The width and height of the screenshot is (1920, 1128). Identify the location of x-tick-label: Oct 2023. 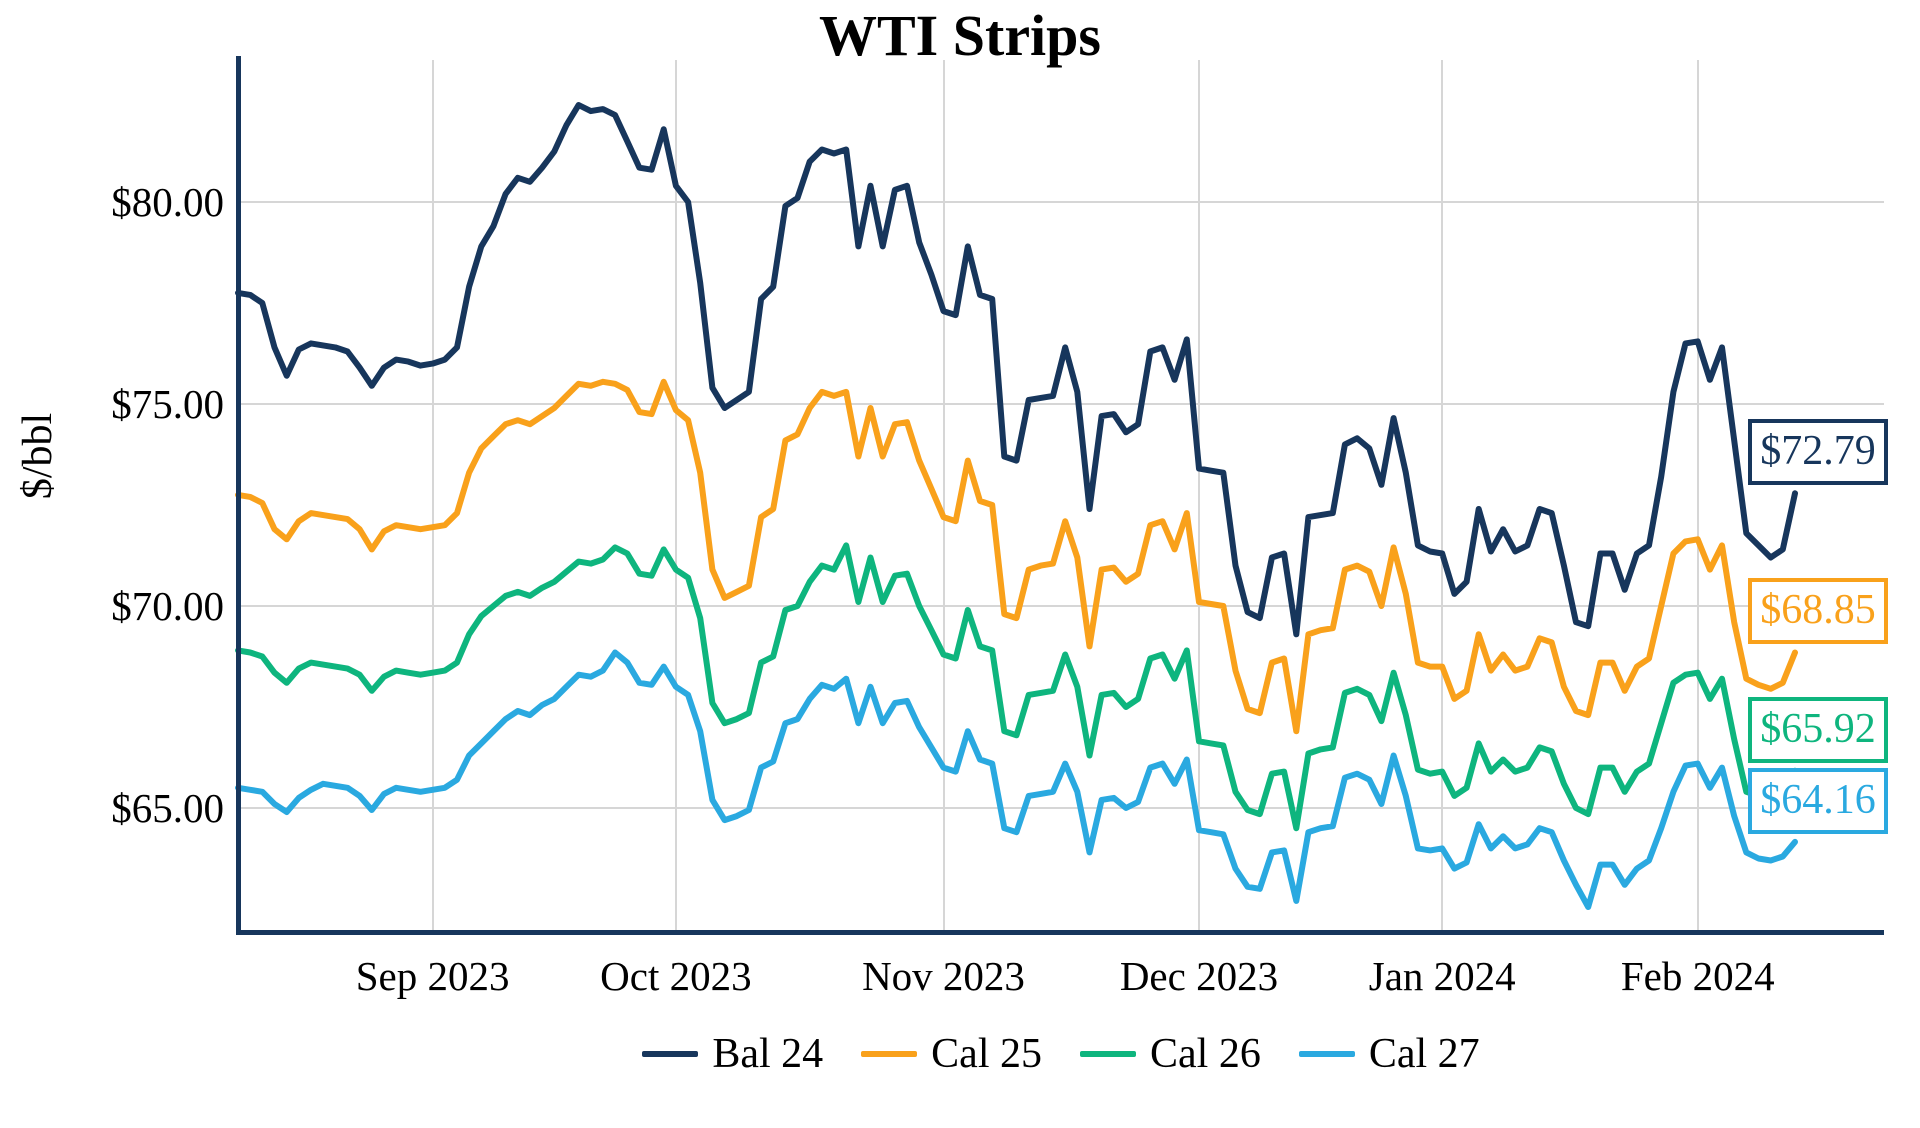
(676, 976).